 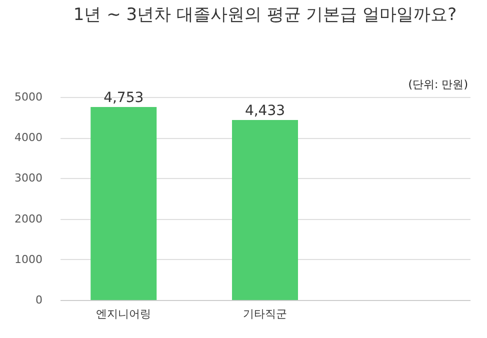 I want to click on y-tick-label: 0, so click(x=39, y=300).